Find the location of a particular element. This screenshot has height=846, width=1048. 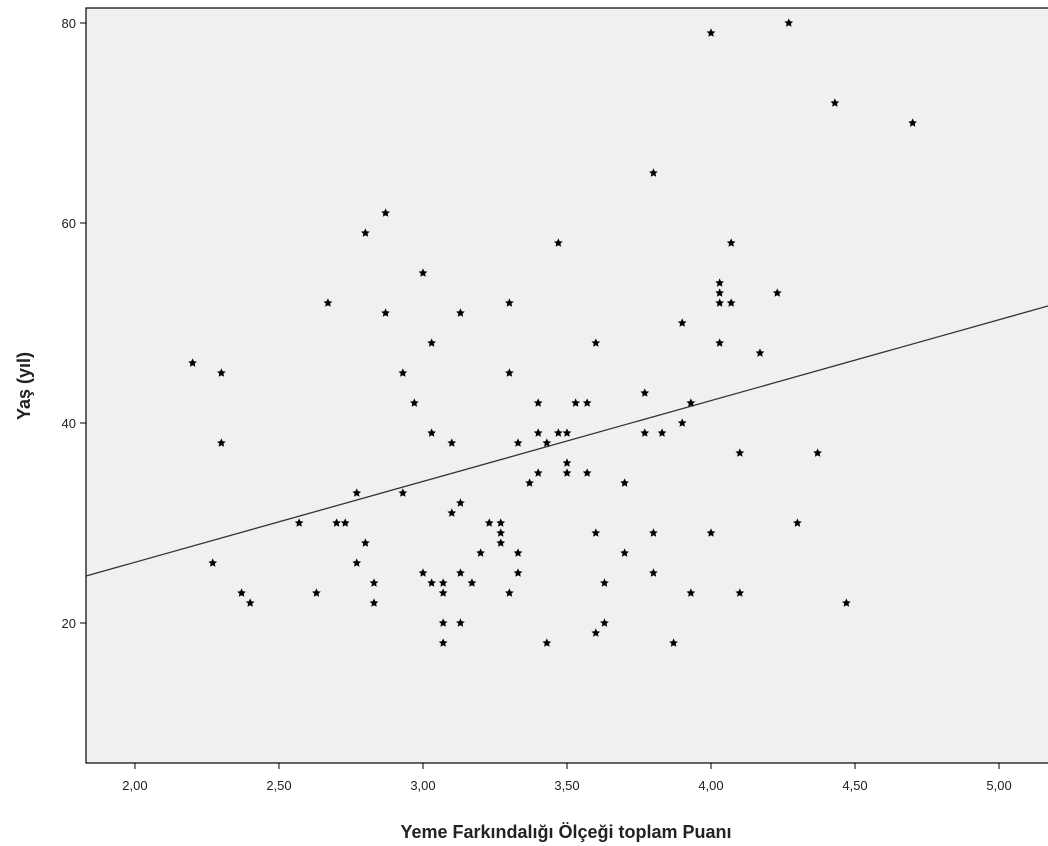

x-axis-title: Yeme Farkındalığı Ölçeği toplam Puanı is located at coordinates (565, 832).